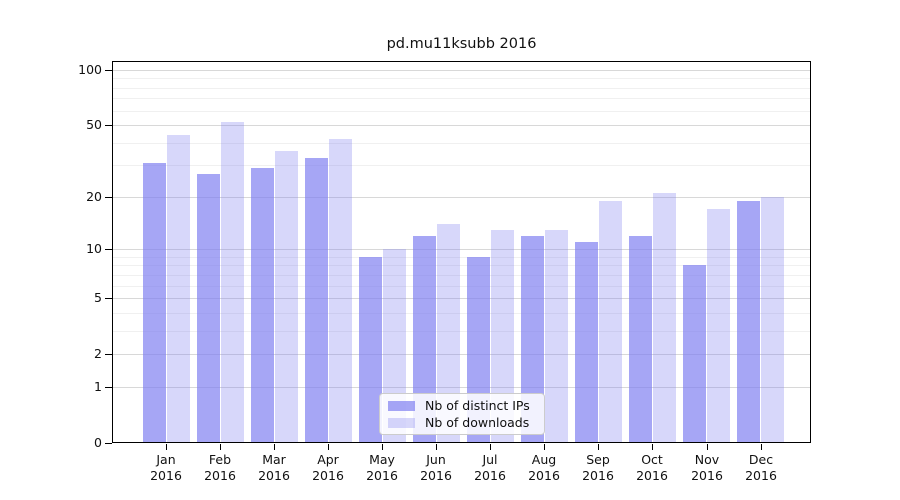  I want to click on bar-downloads-apr, so click(340, 291).